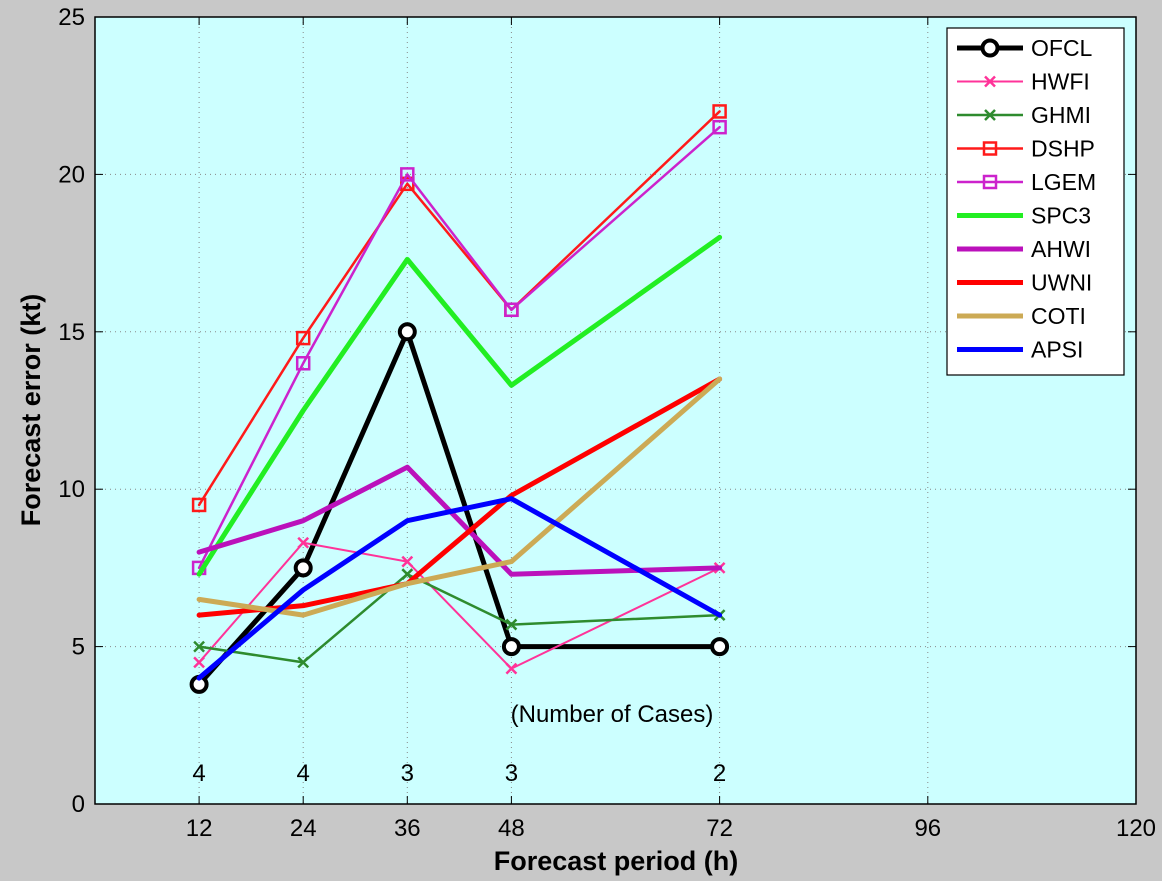 Image resolution: width=1162 pixels, height=881 pixels. I want to click on legend-item-dshp: DSHP, so click(1026, 149).